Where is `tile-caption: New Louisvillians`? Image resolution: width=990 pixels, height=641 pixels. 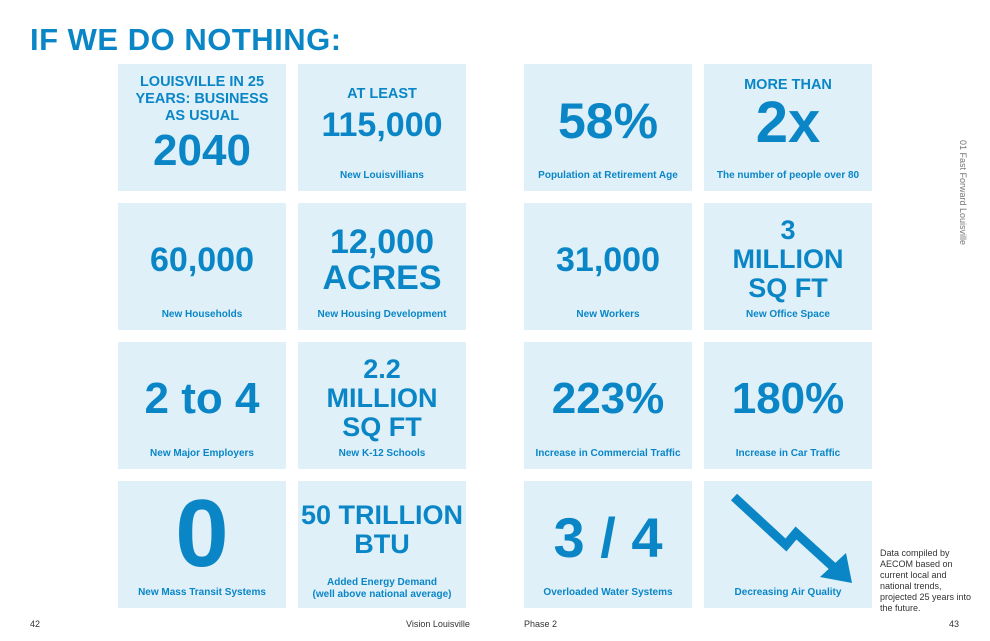
tile-caption: New Louisvillians is located at coordinates (382, 175).